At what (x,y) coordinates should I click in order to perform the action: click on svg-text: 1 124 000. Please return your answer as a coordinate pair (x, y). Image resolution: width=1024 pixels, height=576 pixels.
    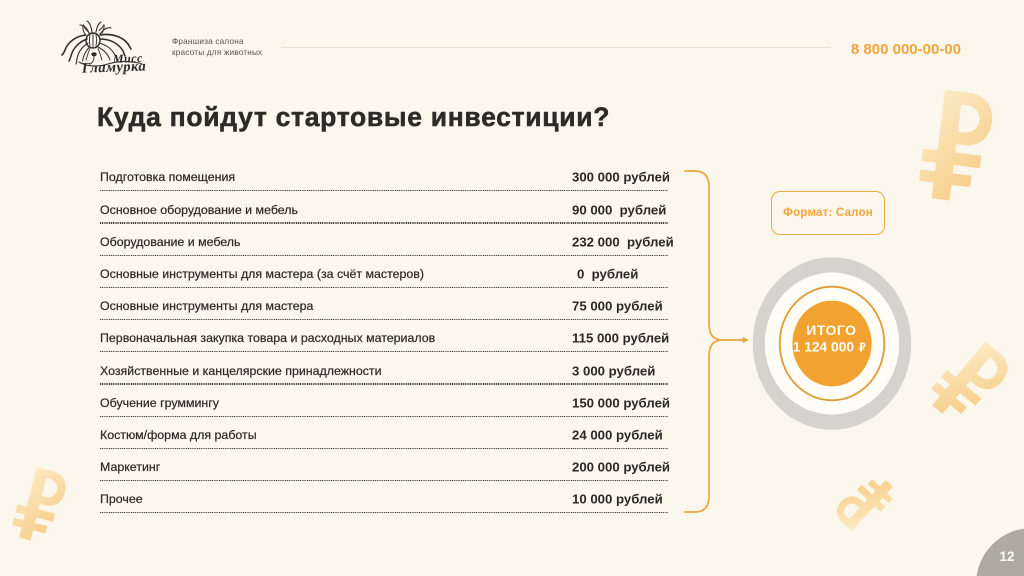
    Looking at the image, I should click on (824, 347).